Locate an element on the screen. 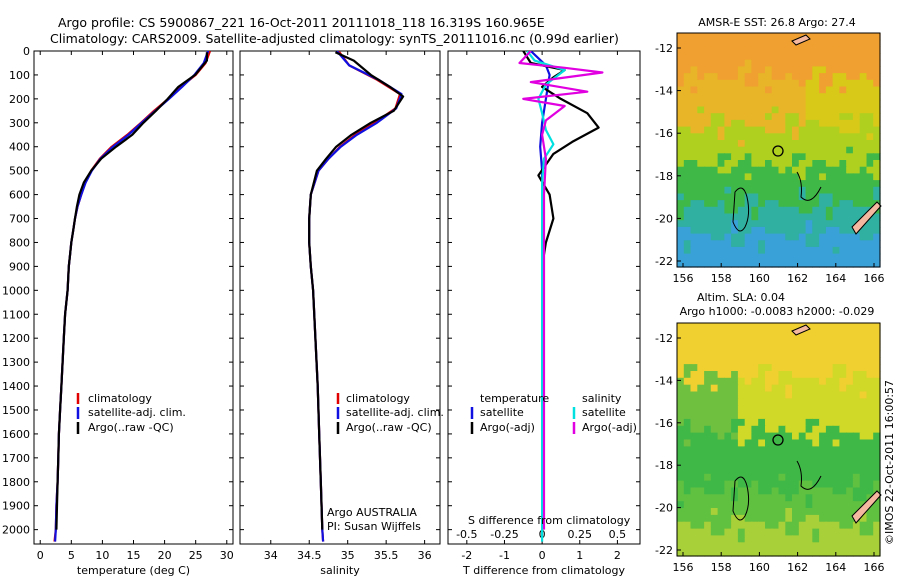  island is located at coordinates (801, 330).